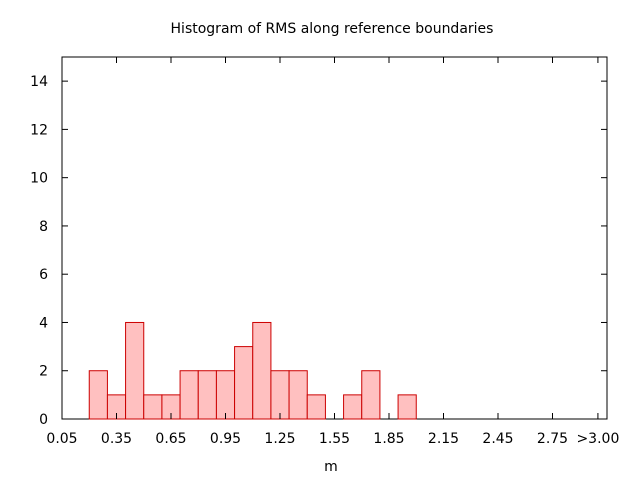 The image size is (640, 480). What do you see at coordinates (43, 420) in the screenshot?
I see `y-tick-label: 0` at bounding box center [43, 420].